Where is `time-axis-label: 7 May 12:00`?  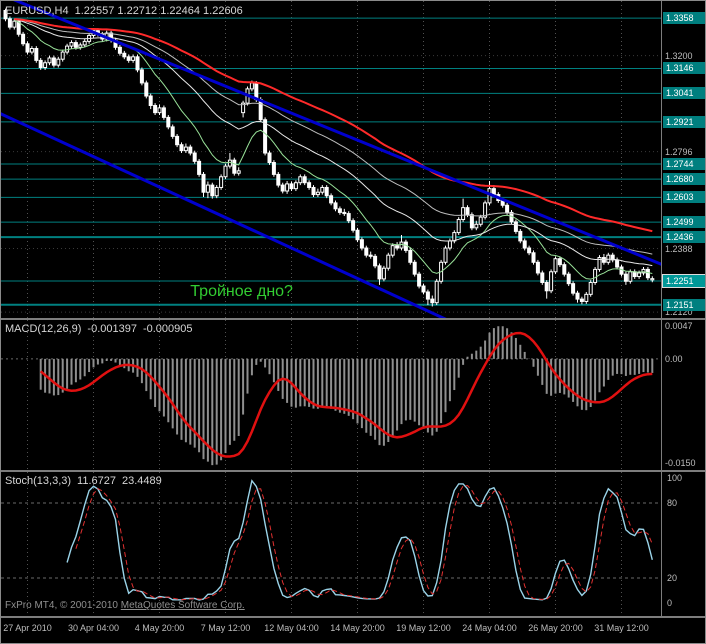 time-axis-label: 7 May 12:00 is located at coordinates (225, 628).